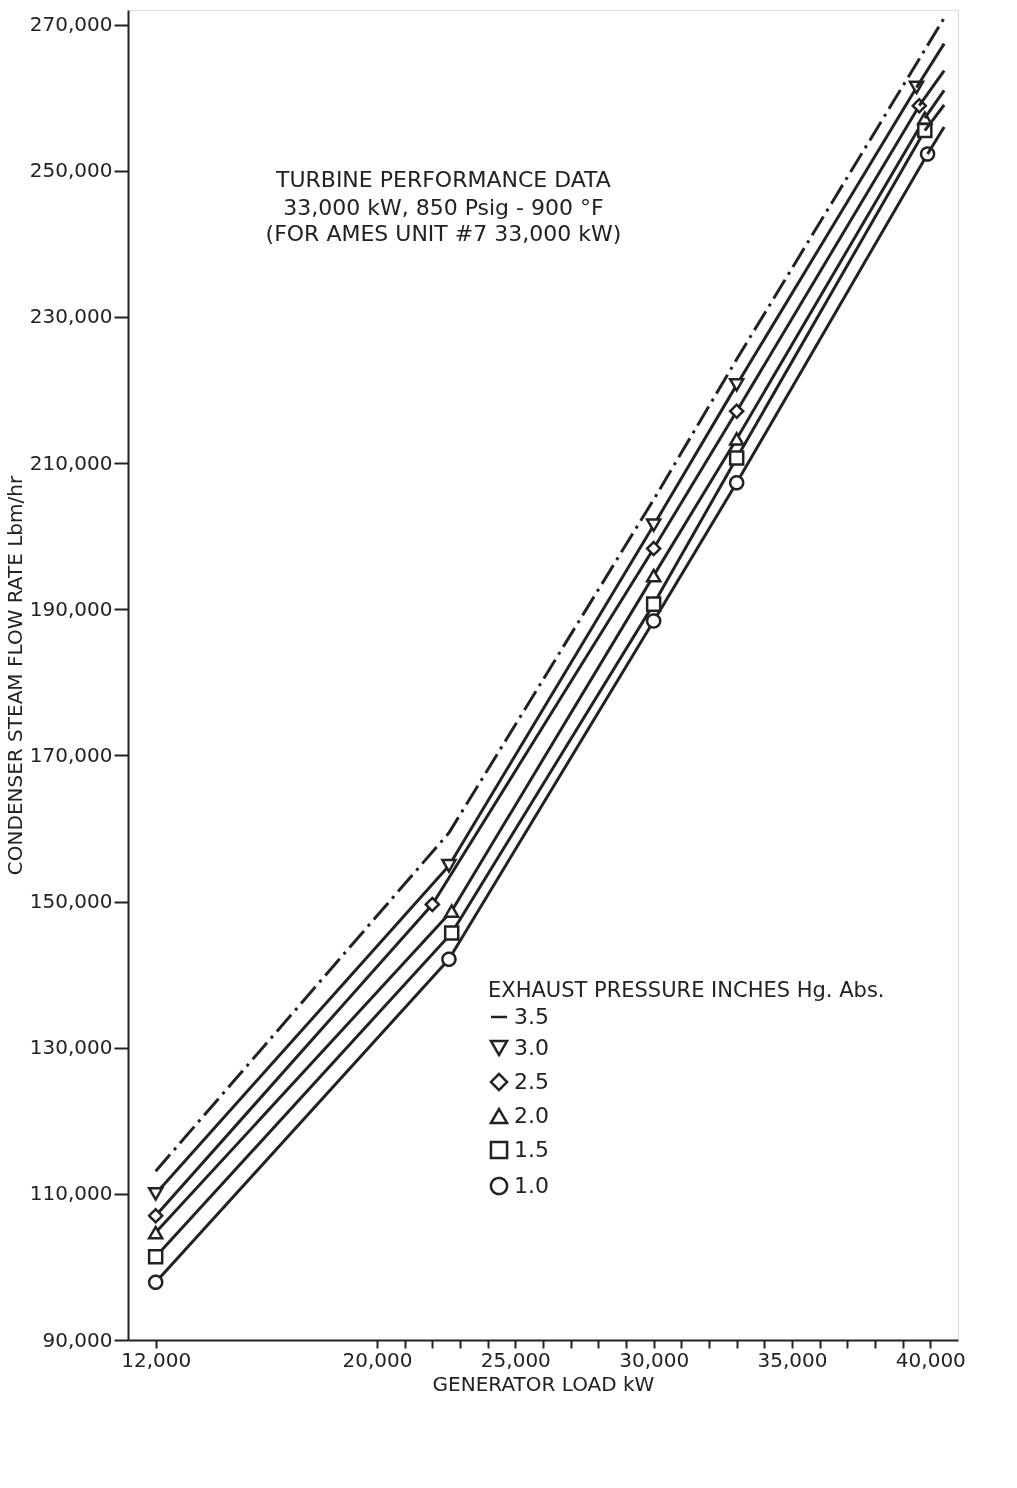 This screenshot has width=1017, height=1488. What do you see at coordinates (71, 608) in the screenshot?
I see `y-tick-label: 190,000` at bounding box center [71, 608].